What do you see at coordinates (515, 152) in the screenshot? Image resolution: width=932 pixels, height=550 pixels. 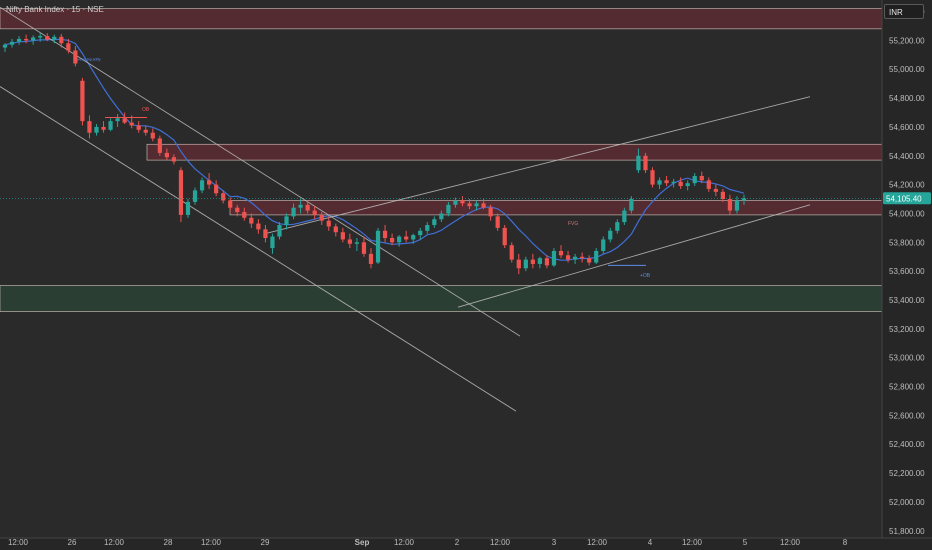 I see `supply-zone-upper` at bounding box center [515, 152].